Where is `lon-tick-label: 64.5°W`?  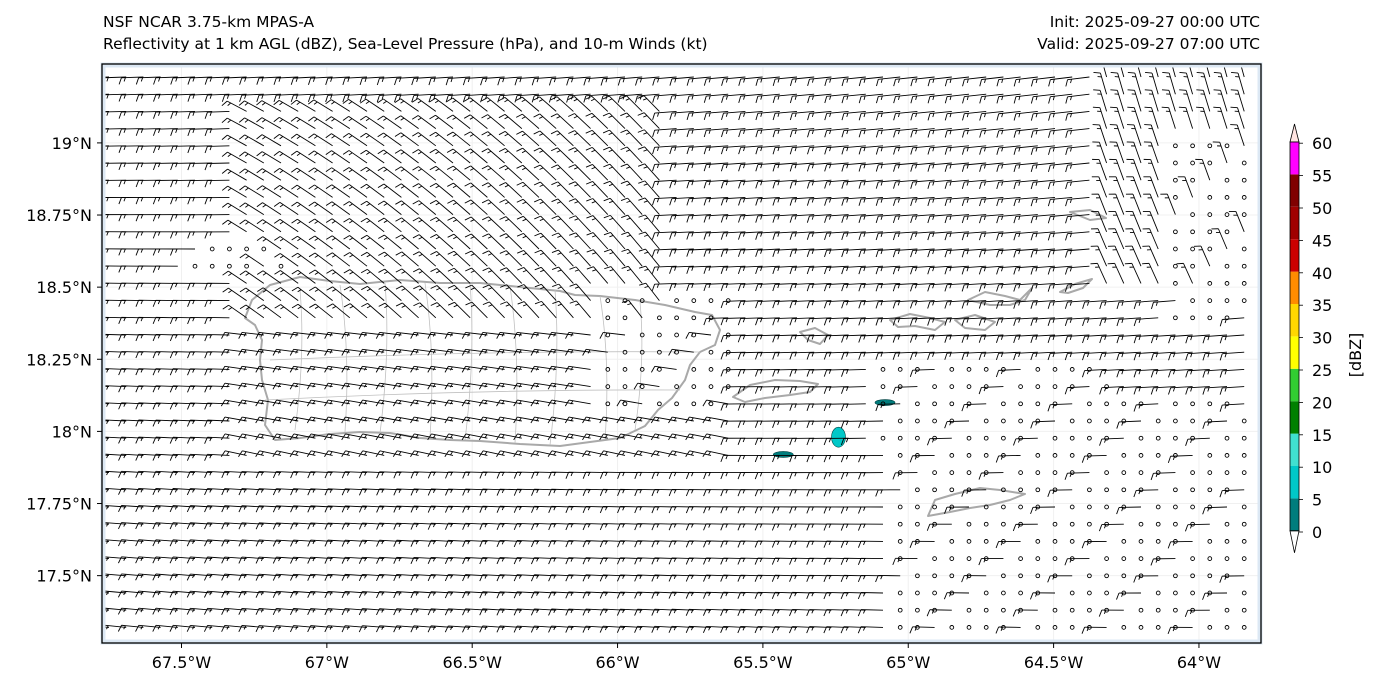
lon-tick-label: 64.5°W is located at coordinates (1054, 662).